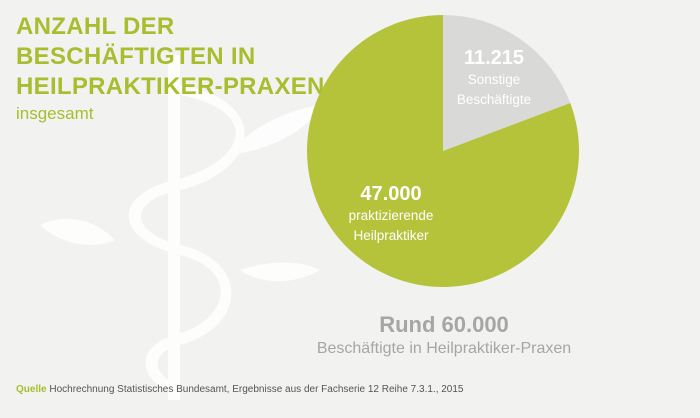 This screenshot has height=418, width=700. Describe the element at coordinates (136, 56) in the screenshot. I see `title-line-2: BESCHÄFTIGTEN IN` at that location.